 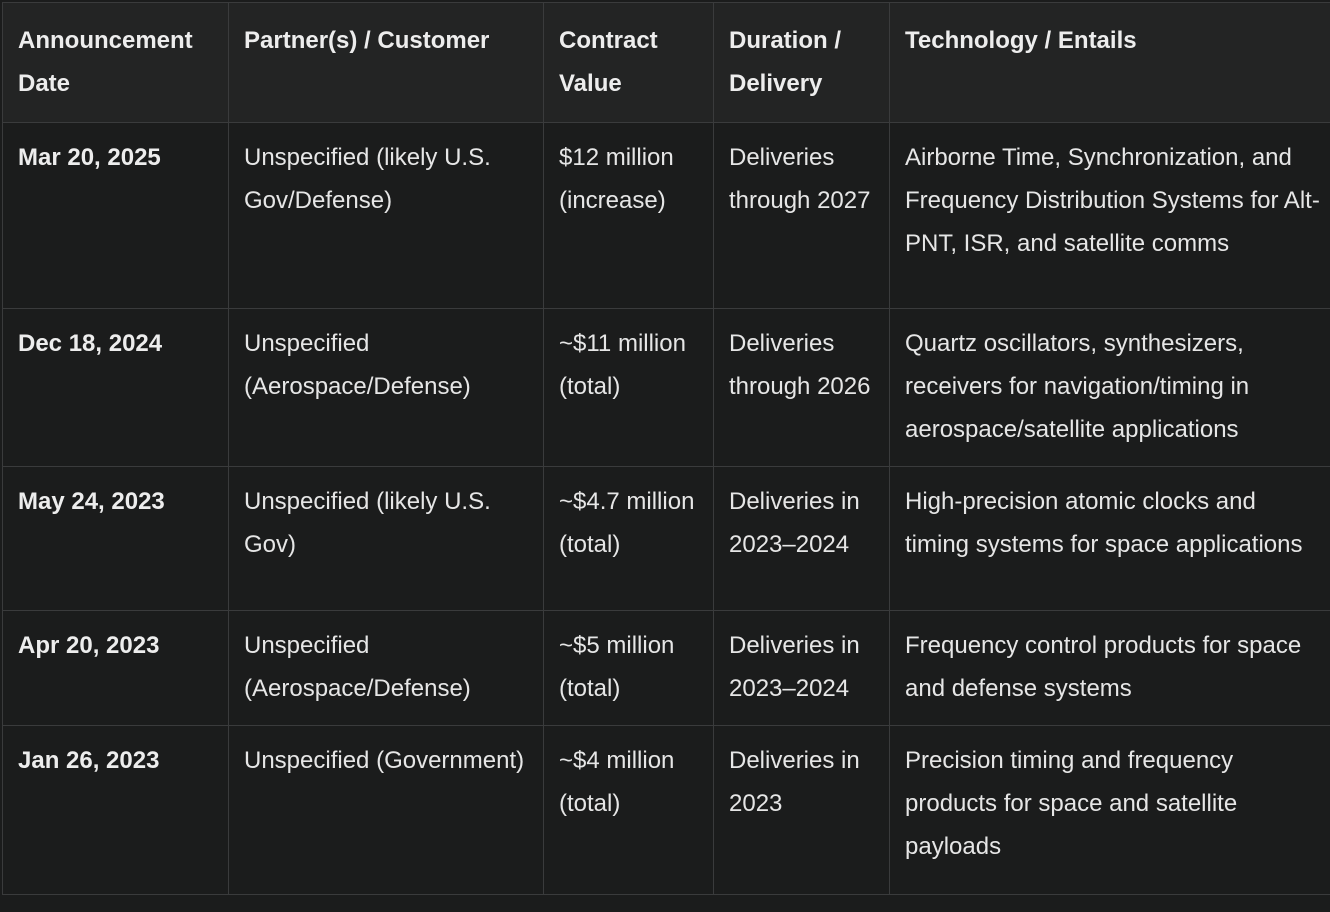 What do you see at coordinates (386, 538) in the screenshot?
I see `cell-partner: Unspecified (likely U.S. Gov)` at bounding box center [386, 538].